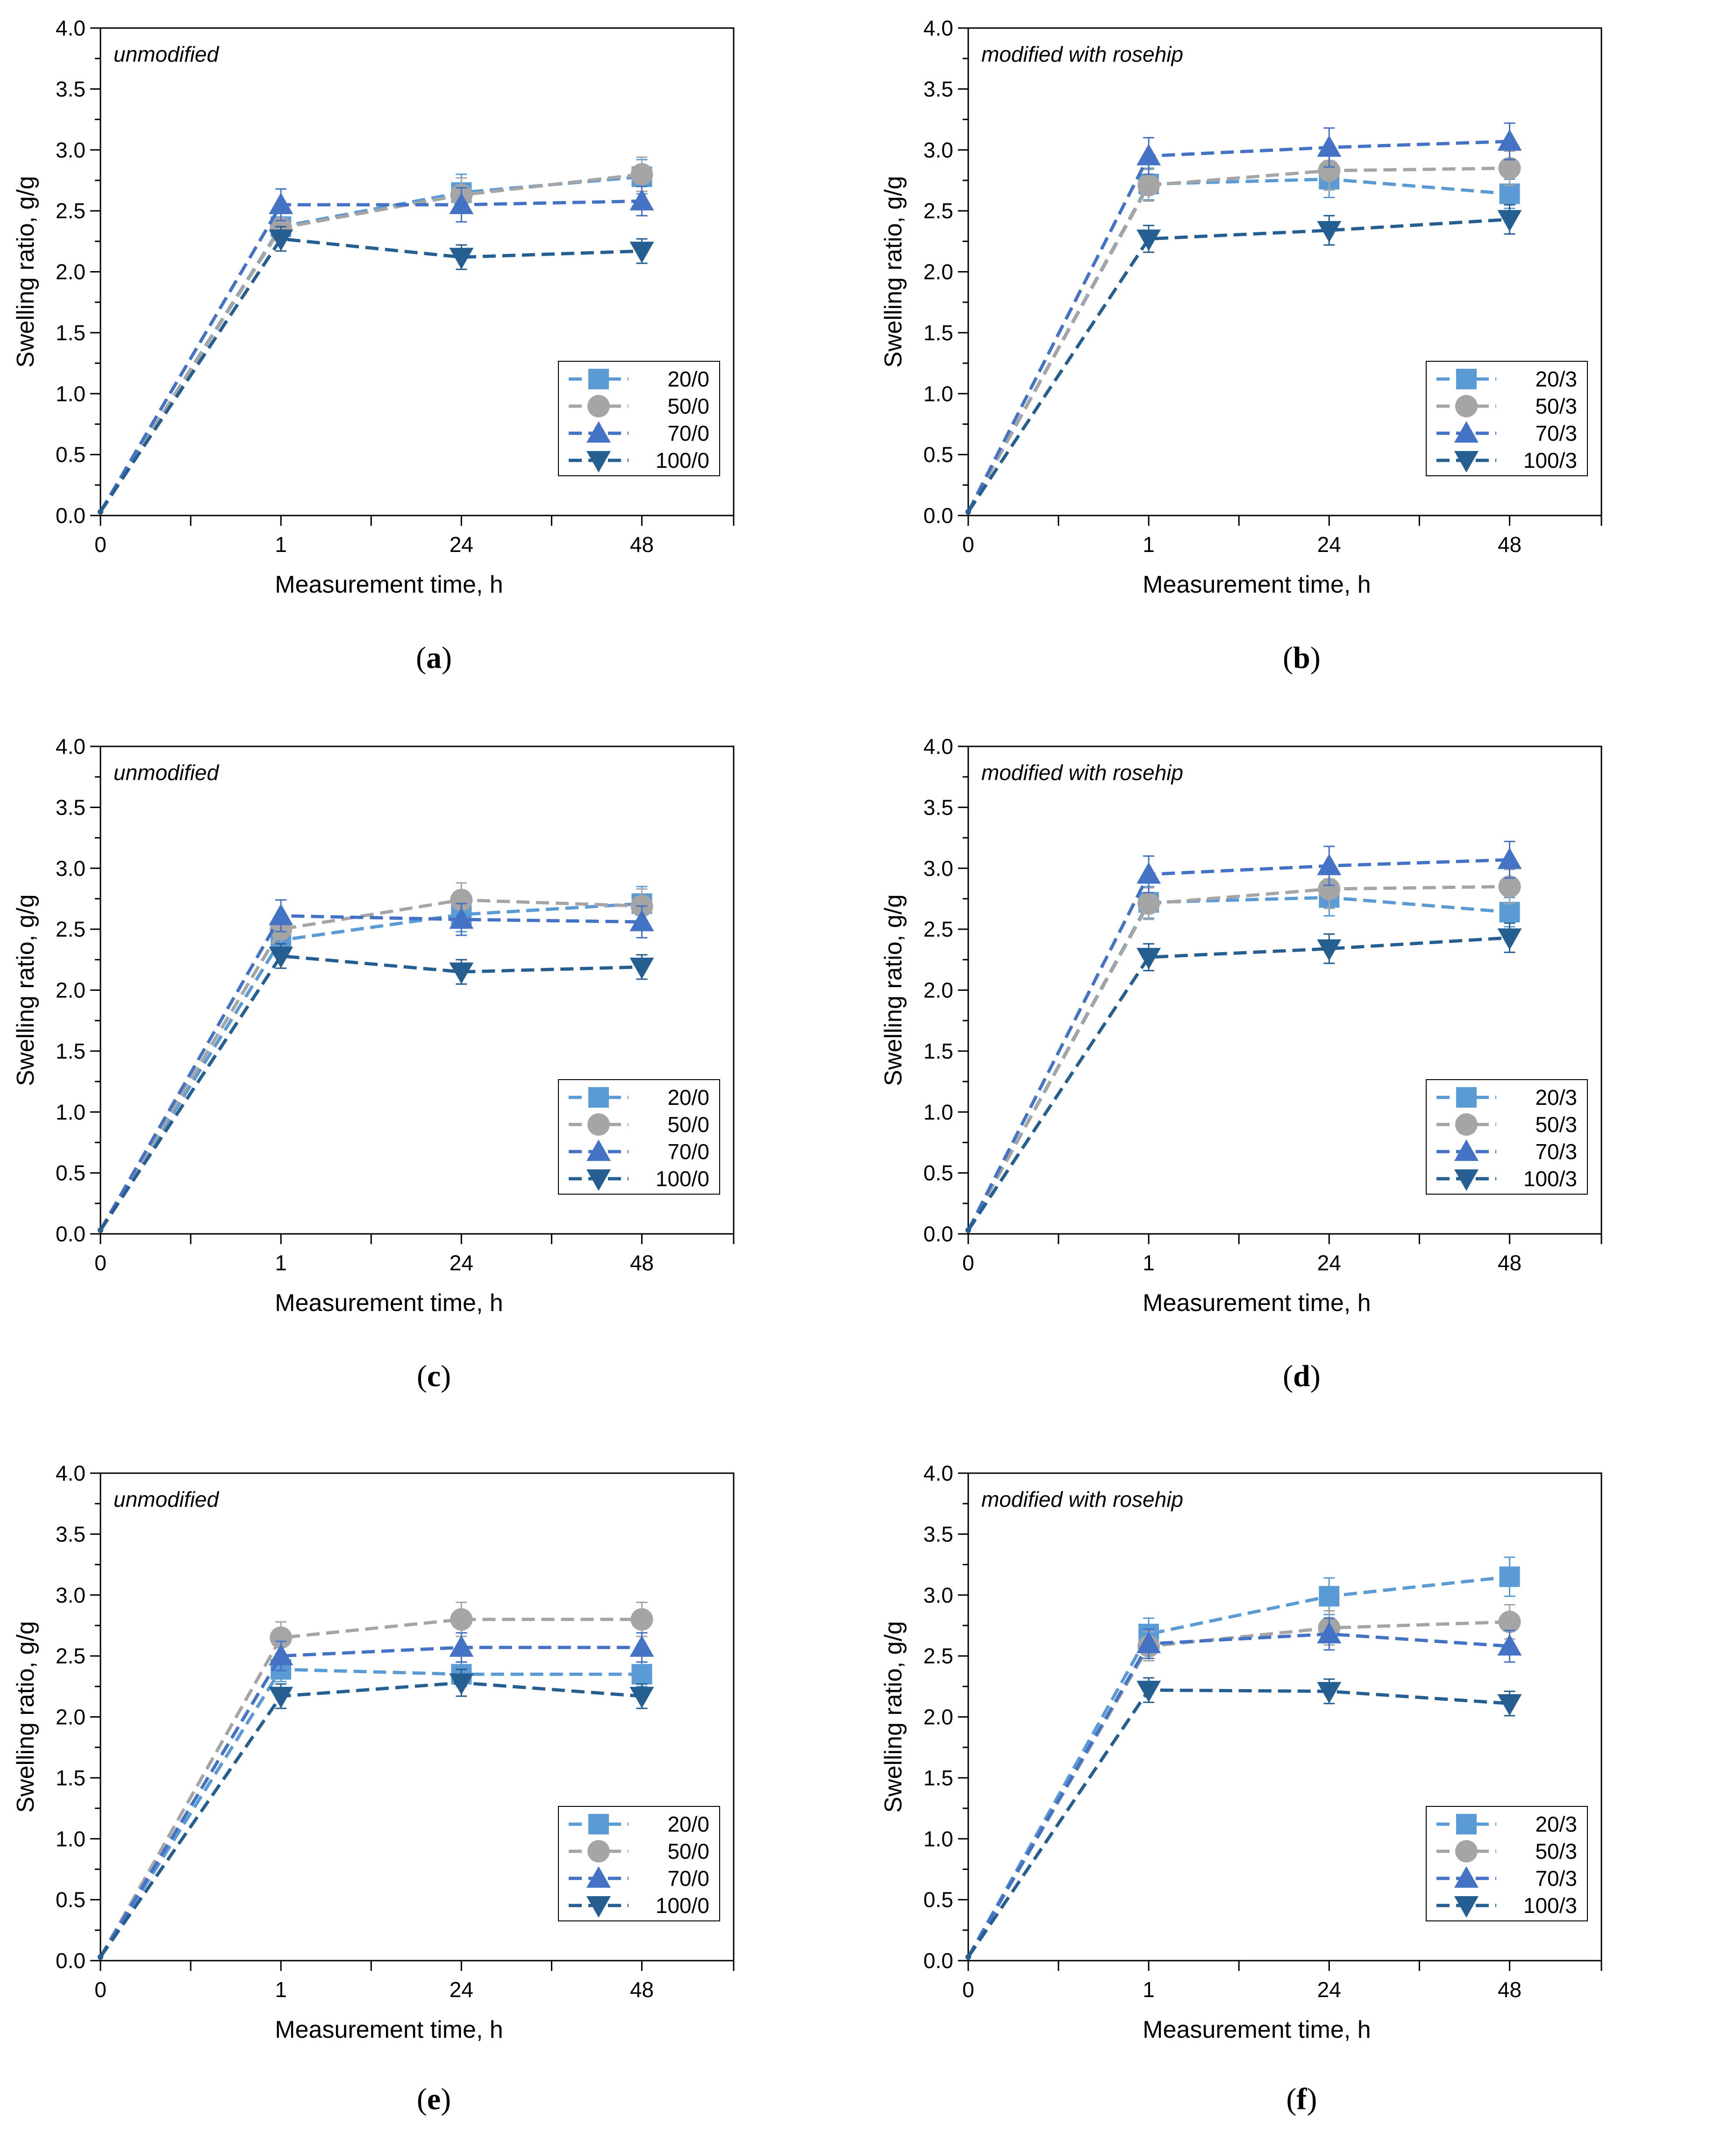 This screenshot has width=1736, height=2156. I want to click on legend-label-e-1: 50/0, so click(688, 1851).